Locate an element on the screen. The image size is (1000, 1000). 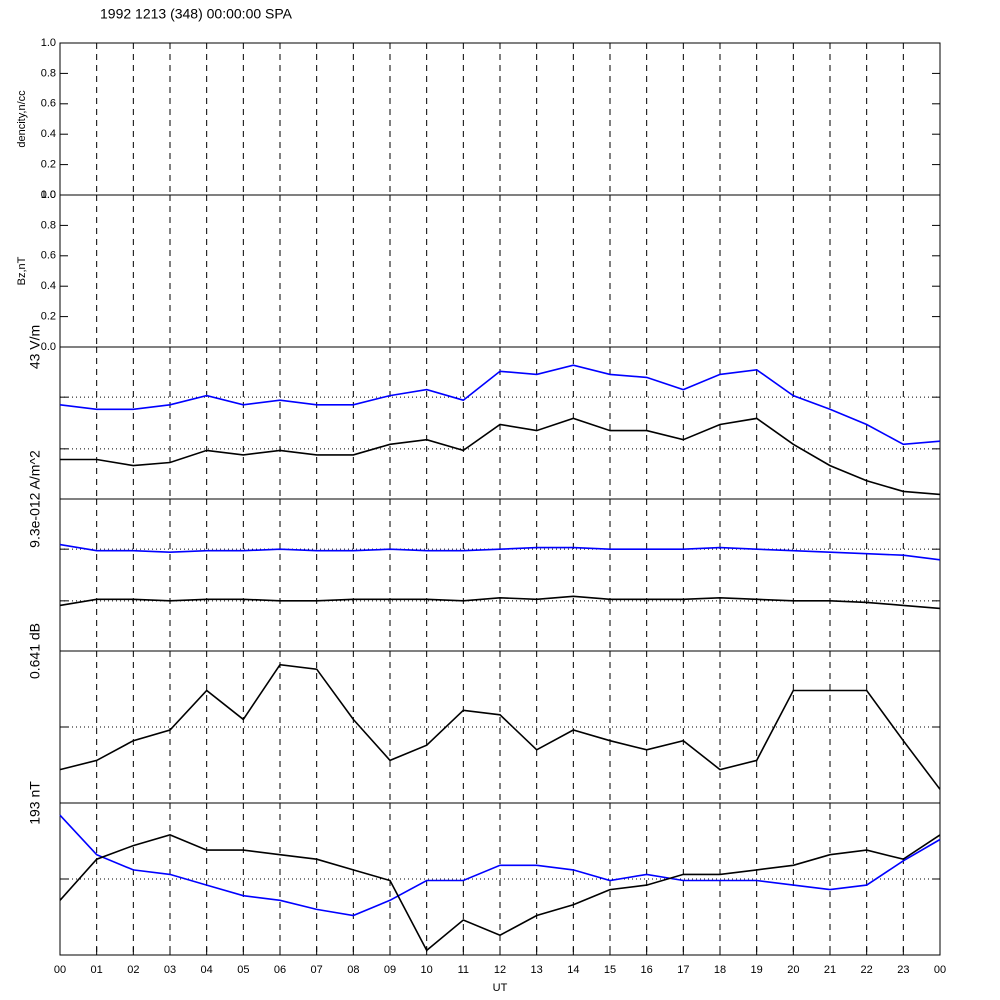
x-tick-label: 11 is located at coordinates (463, 970).